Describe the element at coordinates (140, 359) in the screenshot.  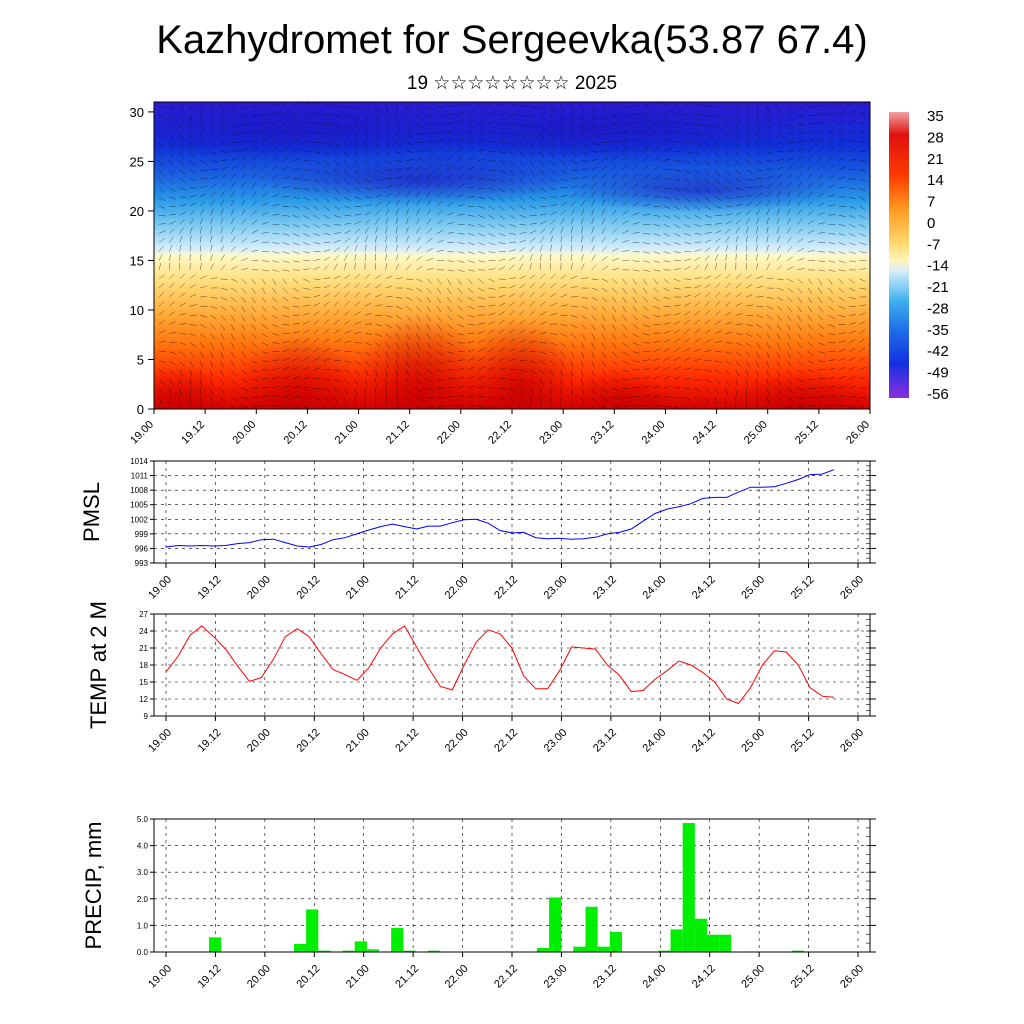
I see `y-tick-label: 5` at that location.